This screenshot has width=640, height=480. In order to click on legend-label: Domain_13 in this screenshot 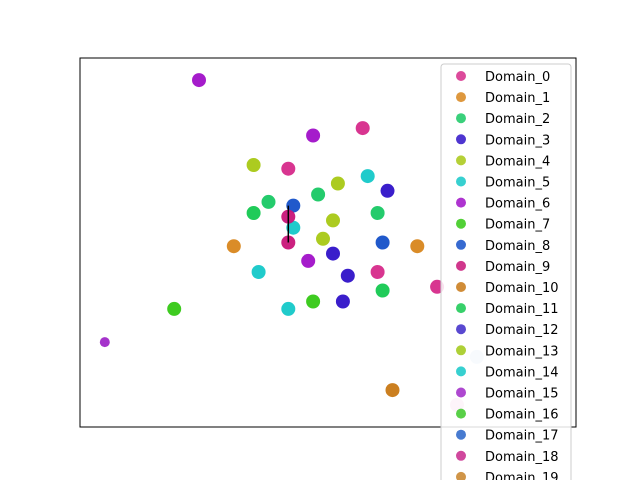, I will do `click(522, 351)`.